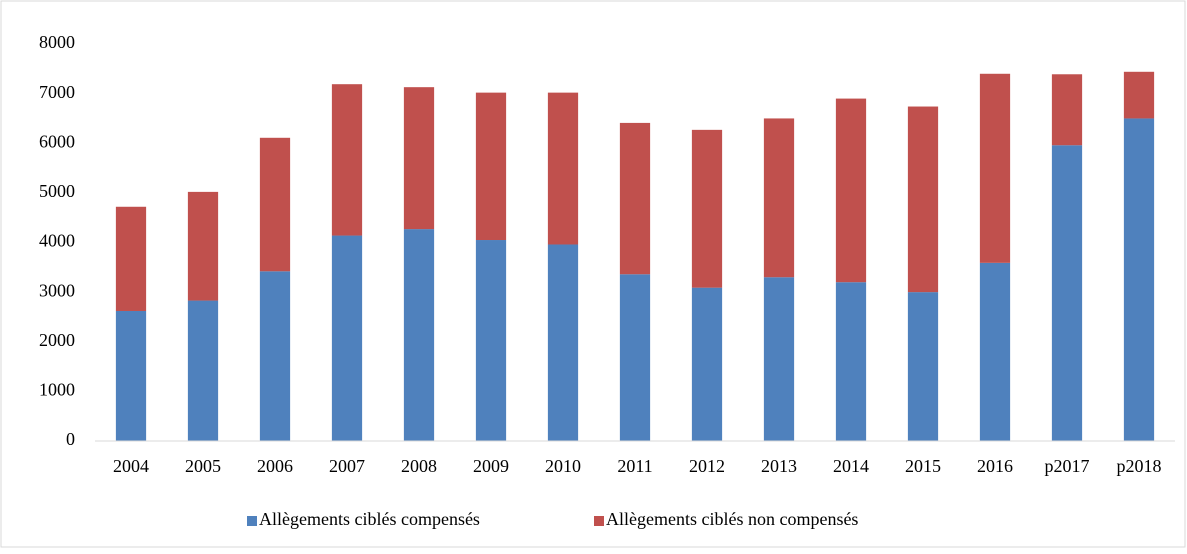 The height and width of the screenshot is (554, 1187). Describe the element at coordinates (57, 290) in the screenshot. I see `y-tick-label: 3000` at that location.